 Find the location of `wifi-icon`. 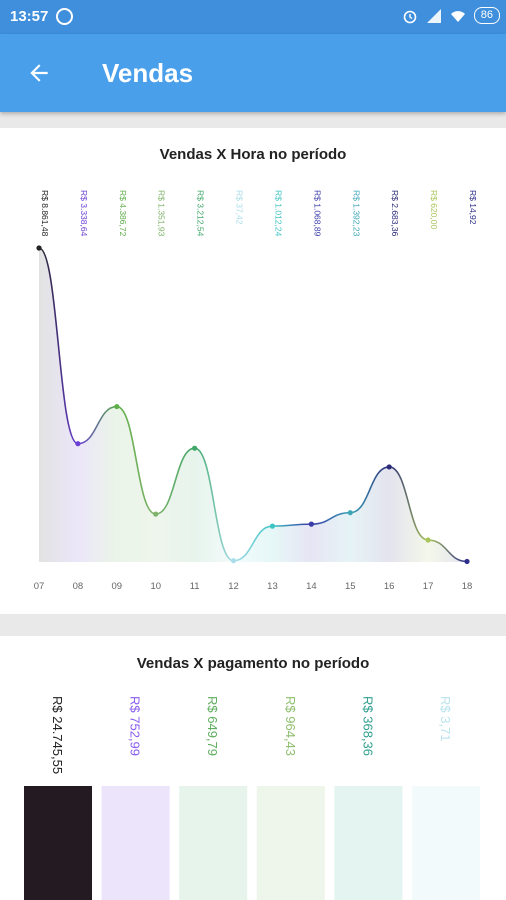

wifi-icon is located at coordinates (457, 16).